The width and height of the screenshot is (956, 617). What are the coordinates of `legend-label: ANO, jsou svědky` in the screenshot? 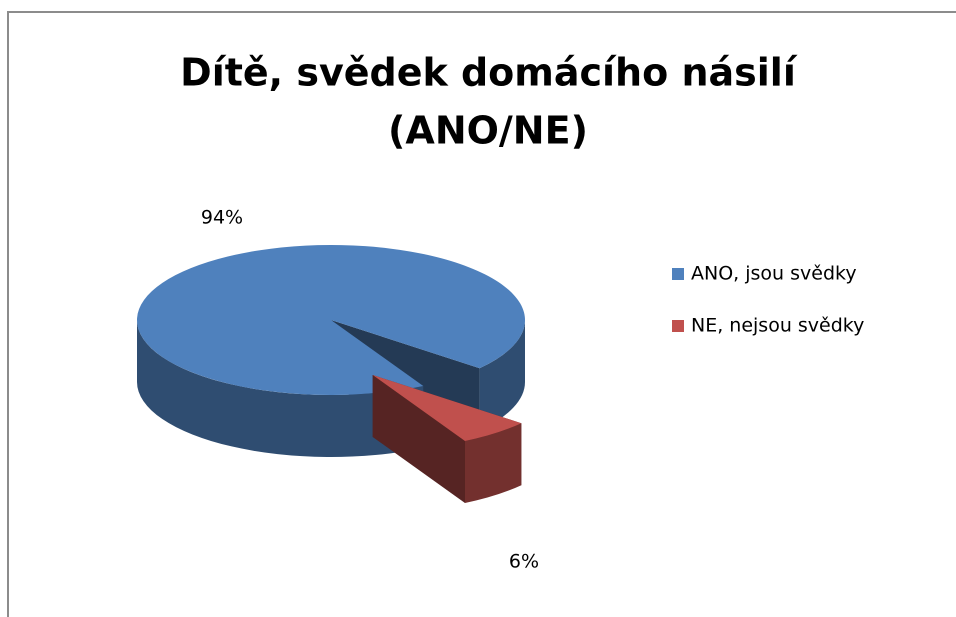 It's located at (774, 274).